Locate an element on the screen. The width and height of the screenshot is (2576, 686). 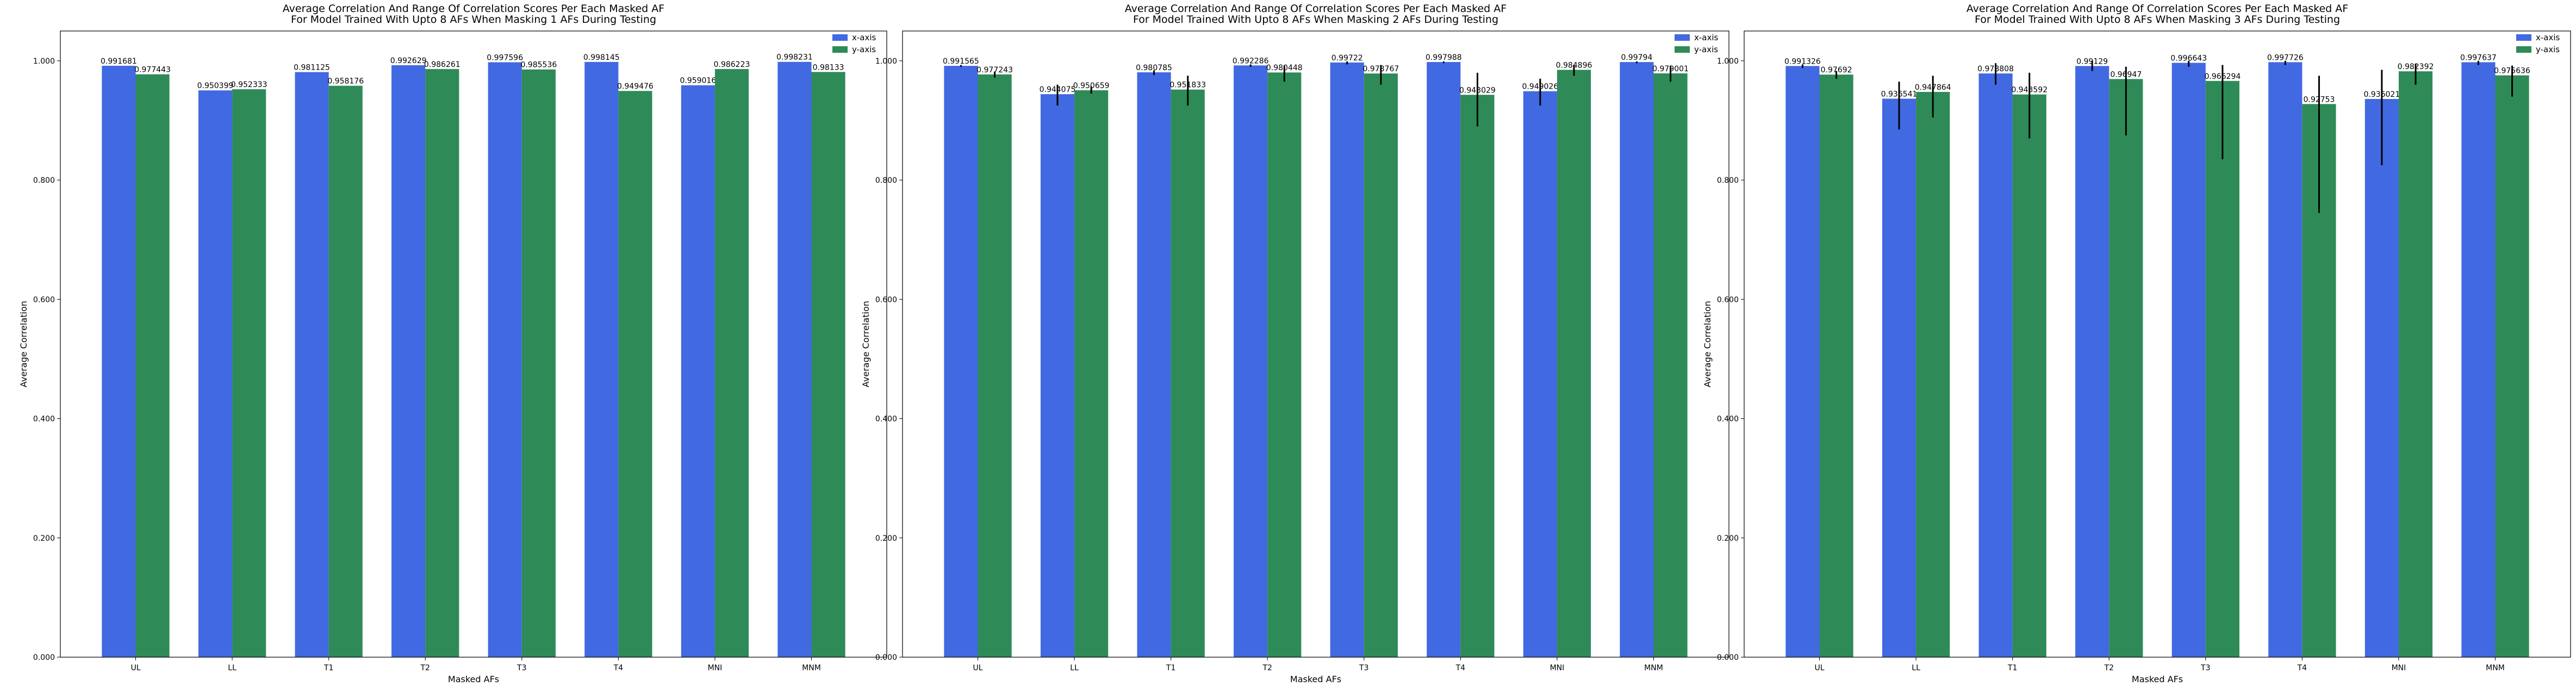
bar-x-axis-UL is located at coordinates (961, 361).